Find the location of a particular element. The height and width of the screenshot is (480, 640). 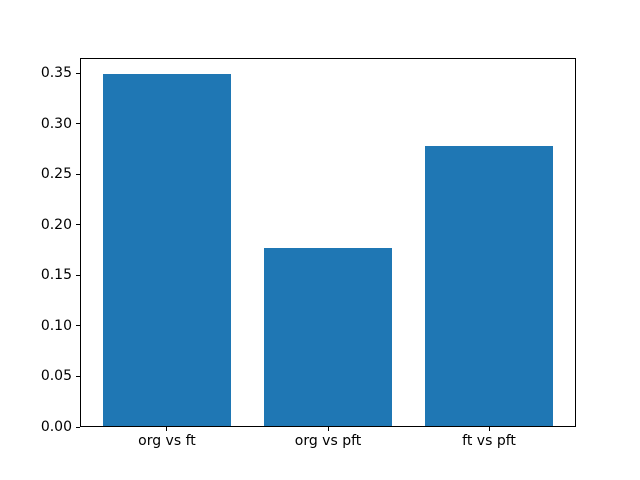

y-tick-label: 0.25 is located at coordinates (56, 174).